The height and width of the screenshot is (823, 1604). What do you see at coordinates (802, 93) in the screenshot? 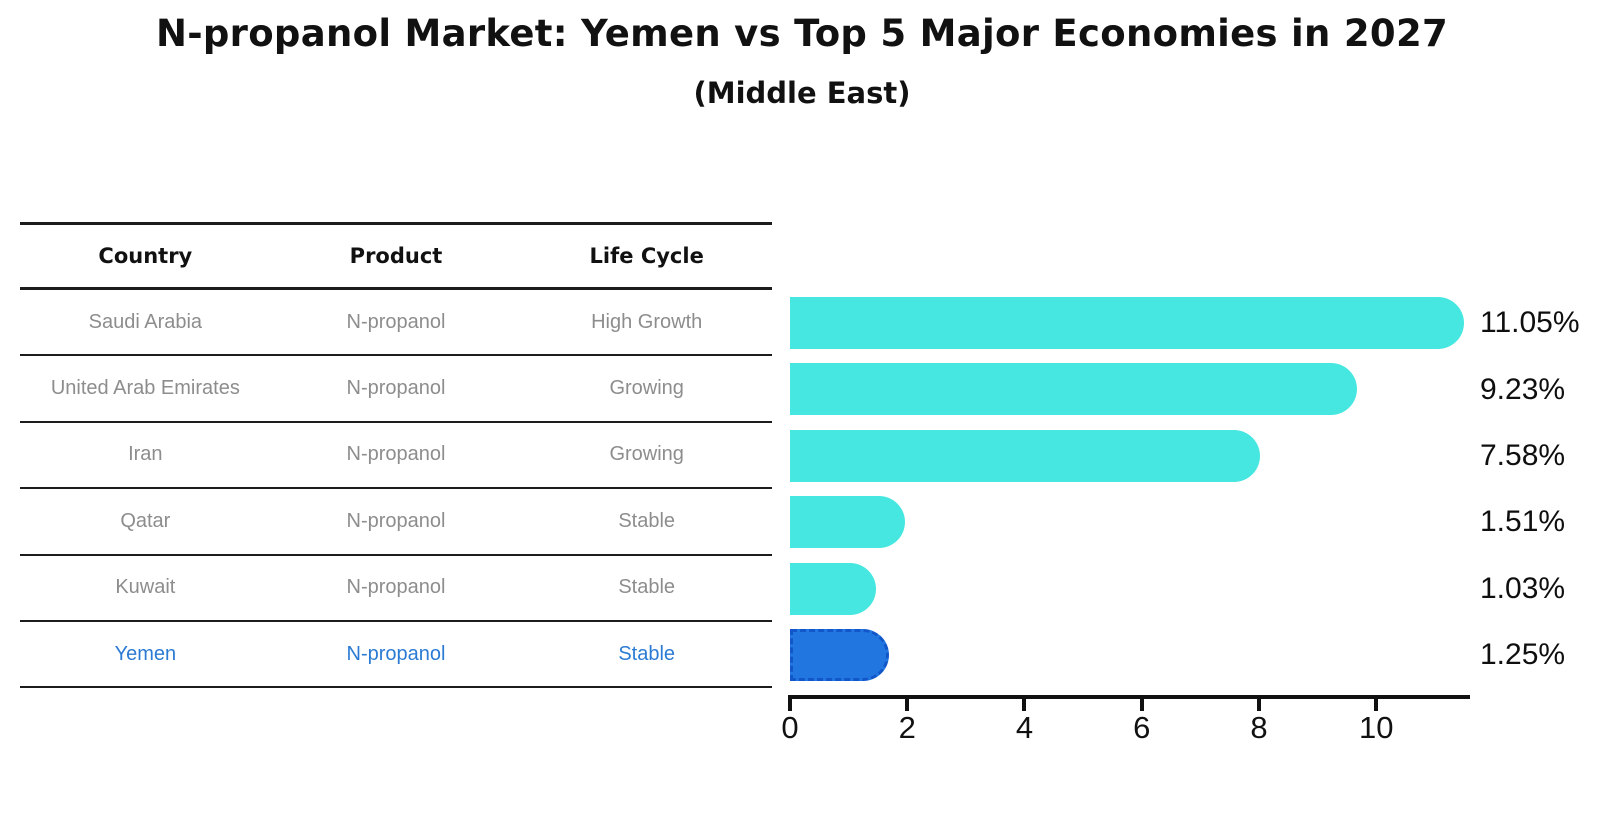
I see `chart-subtitle: (Middle East)` at bounding box center [802, 93].